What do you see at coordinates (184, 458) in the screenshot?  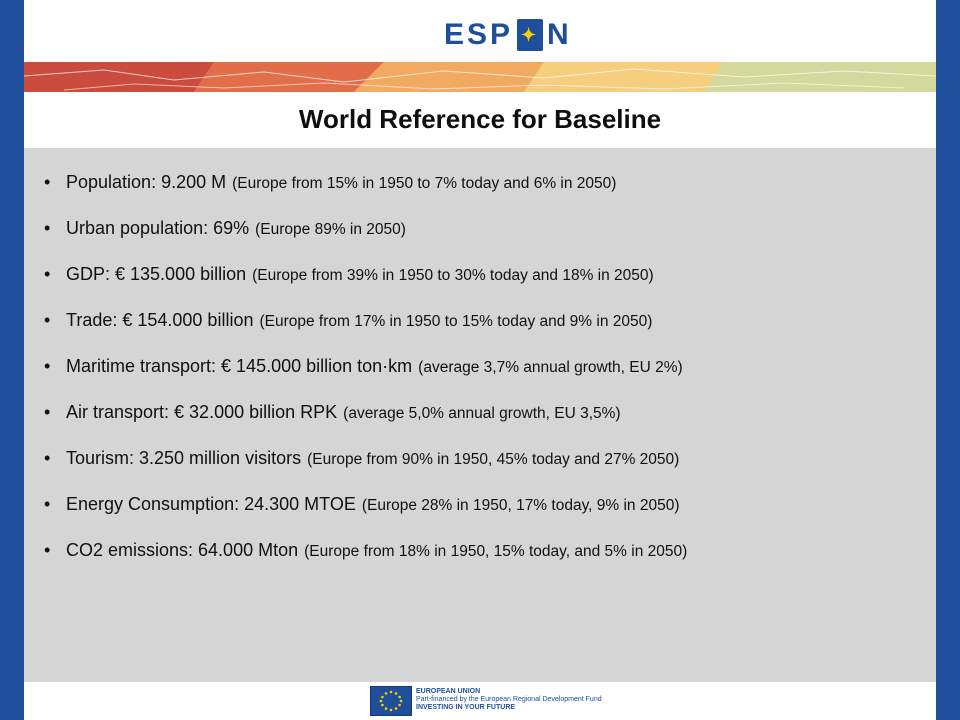 I see `bullet-main: Tourism: 3.250 million visitors` at bounding box center [184, 458].